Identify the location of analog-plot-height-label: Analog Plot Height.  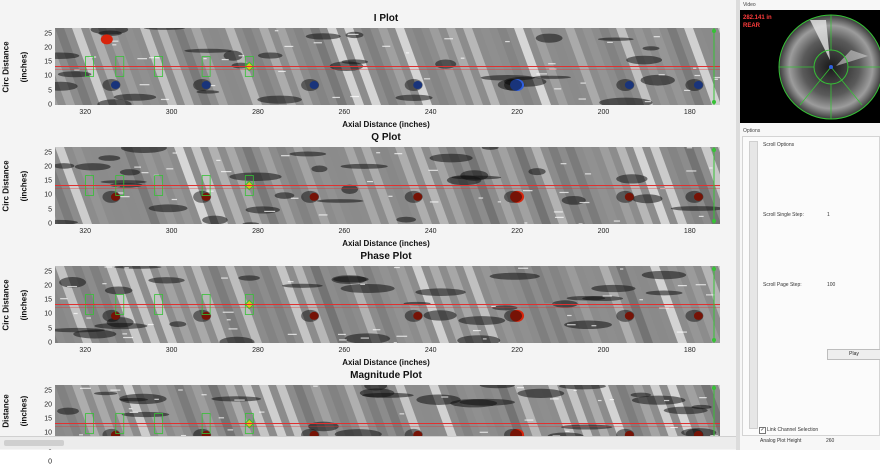
(781, 441).